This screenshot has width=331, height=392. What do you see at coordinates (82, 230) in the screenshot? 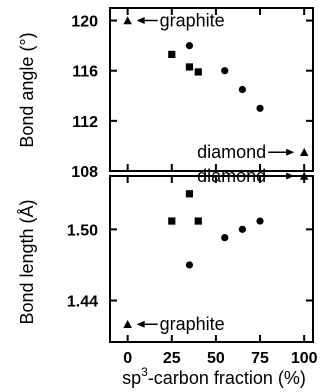
I see `y-tick-label: 1.50` at bounding box center [82, 230].